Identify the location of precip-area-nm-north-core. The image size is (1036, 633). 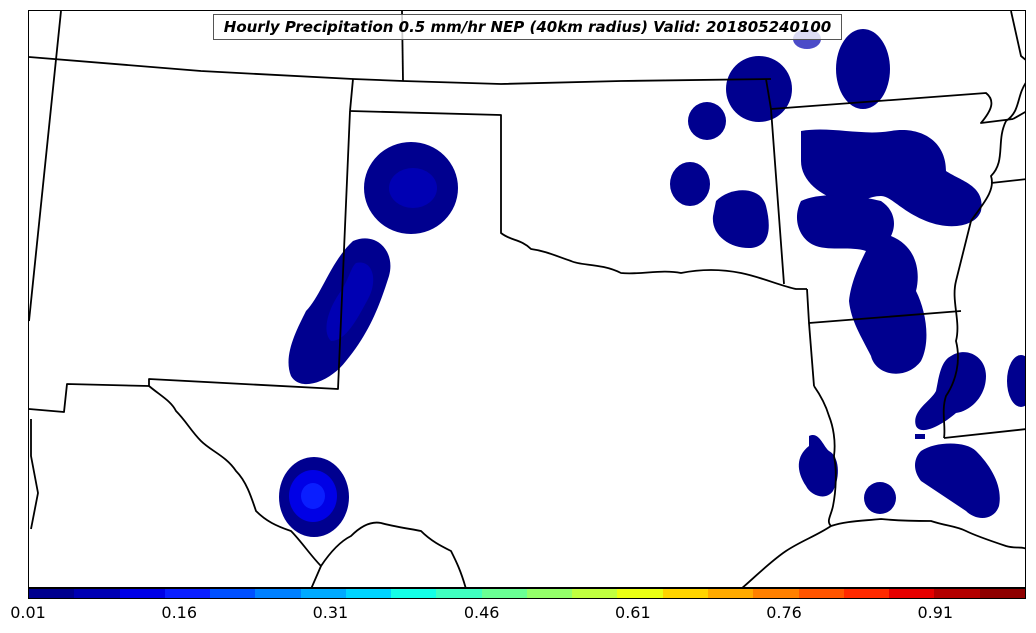
(413, 188).